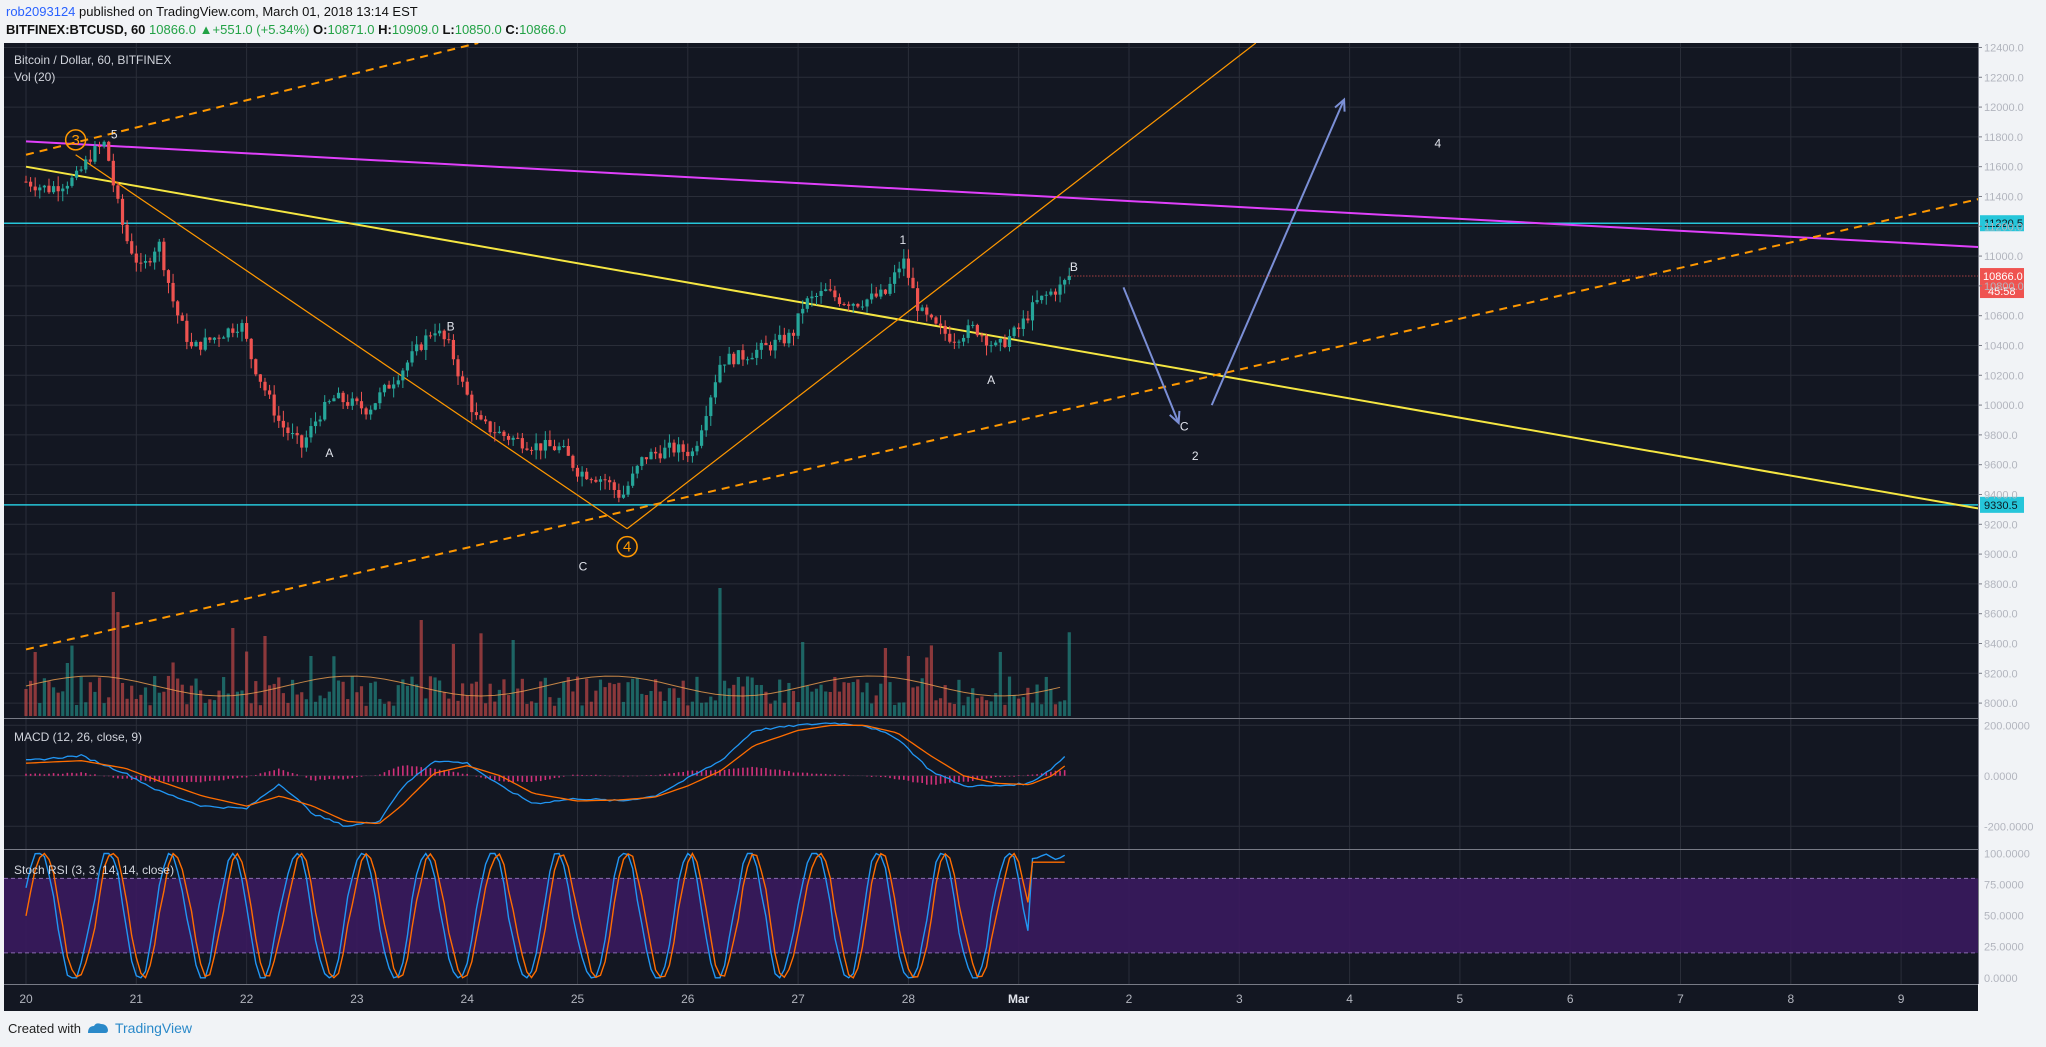  Describe the element at coordinates (2007, 854) in the screenshot. I see `stoch-tick-label: 100.0000` at that location.